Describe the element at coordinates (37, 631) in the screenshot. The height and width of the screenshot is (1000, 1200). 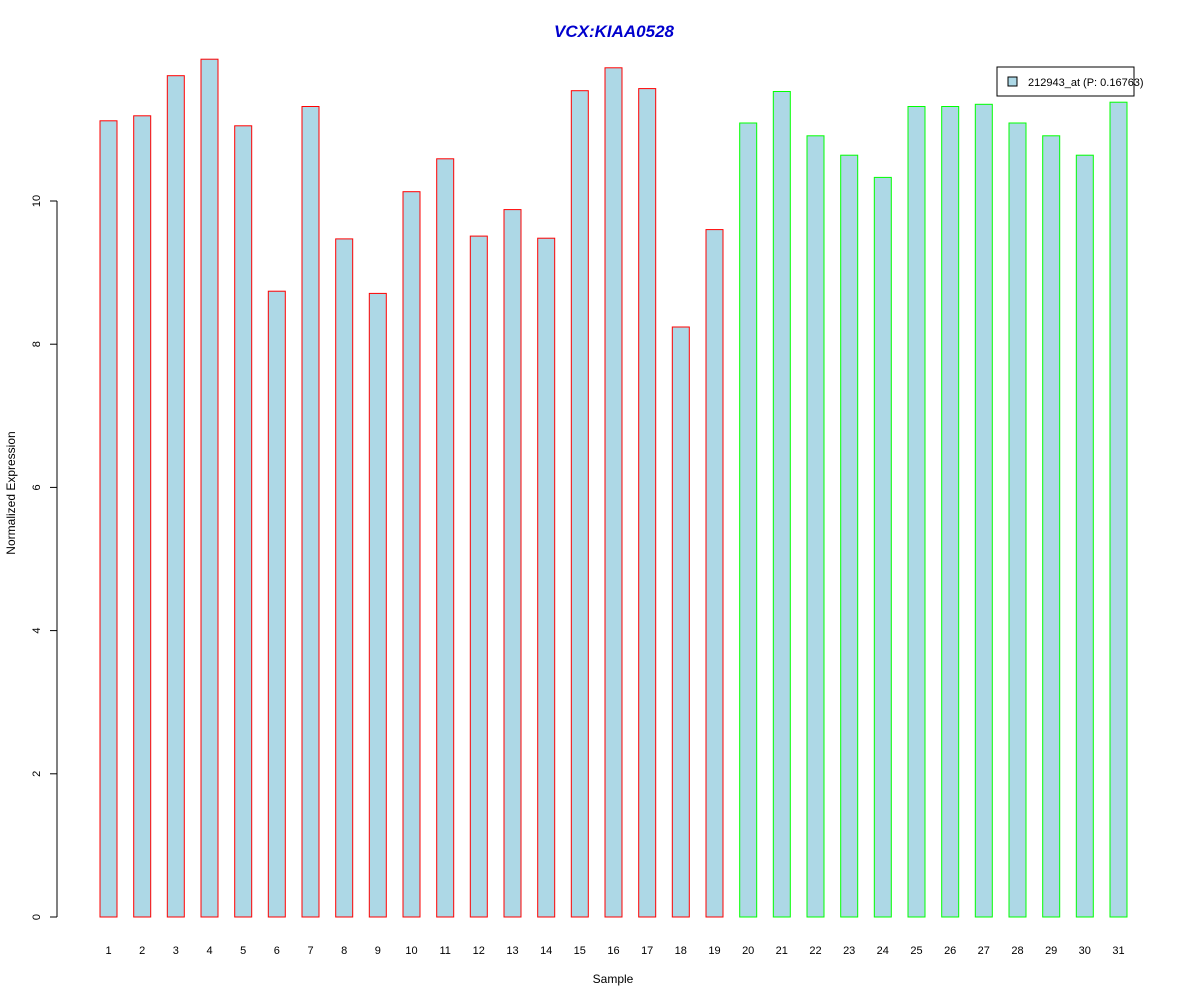
I see `y-tick-label: 4` at that location.